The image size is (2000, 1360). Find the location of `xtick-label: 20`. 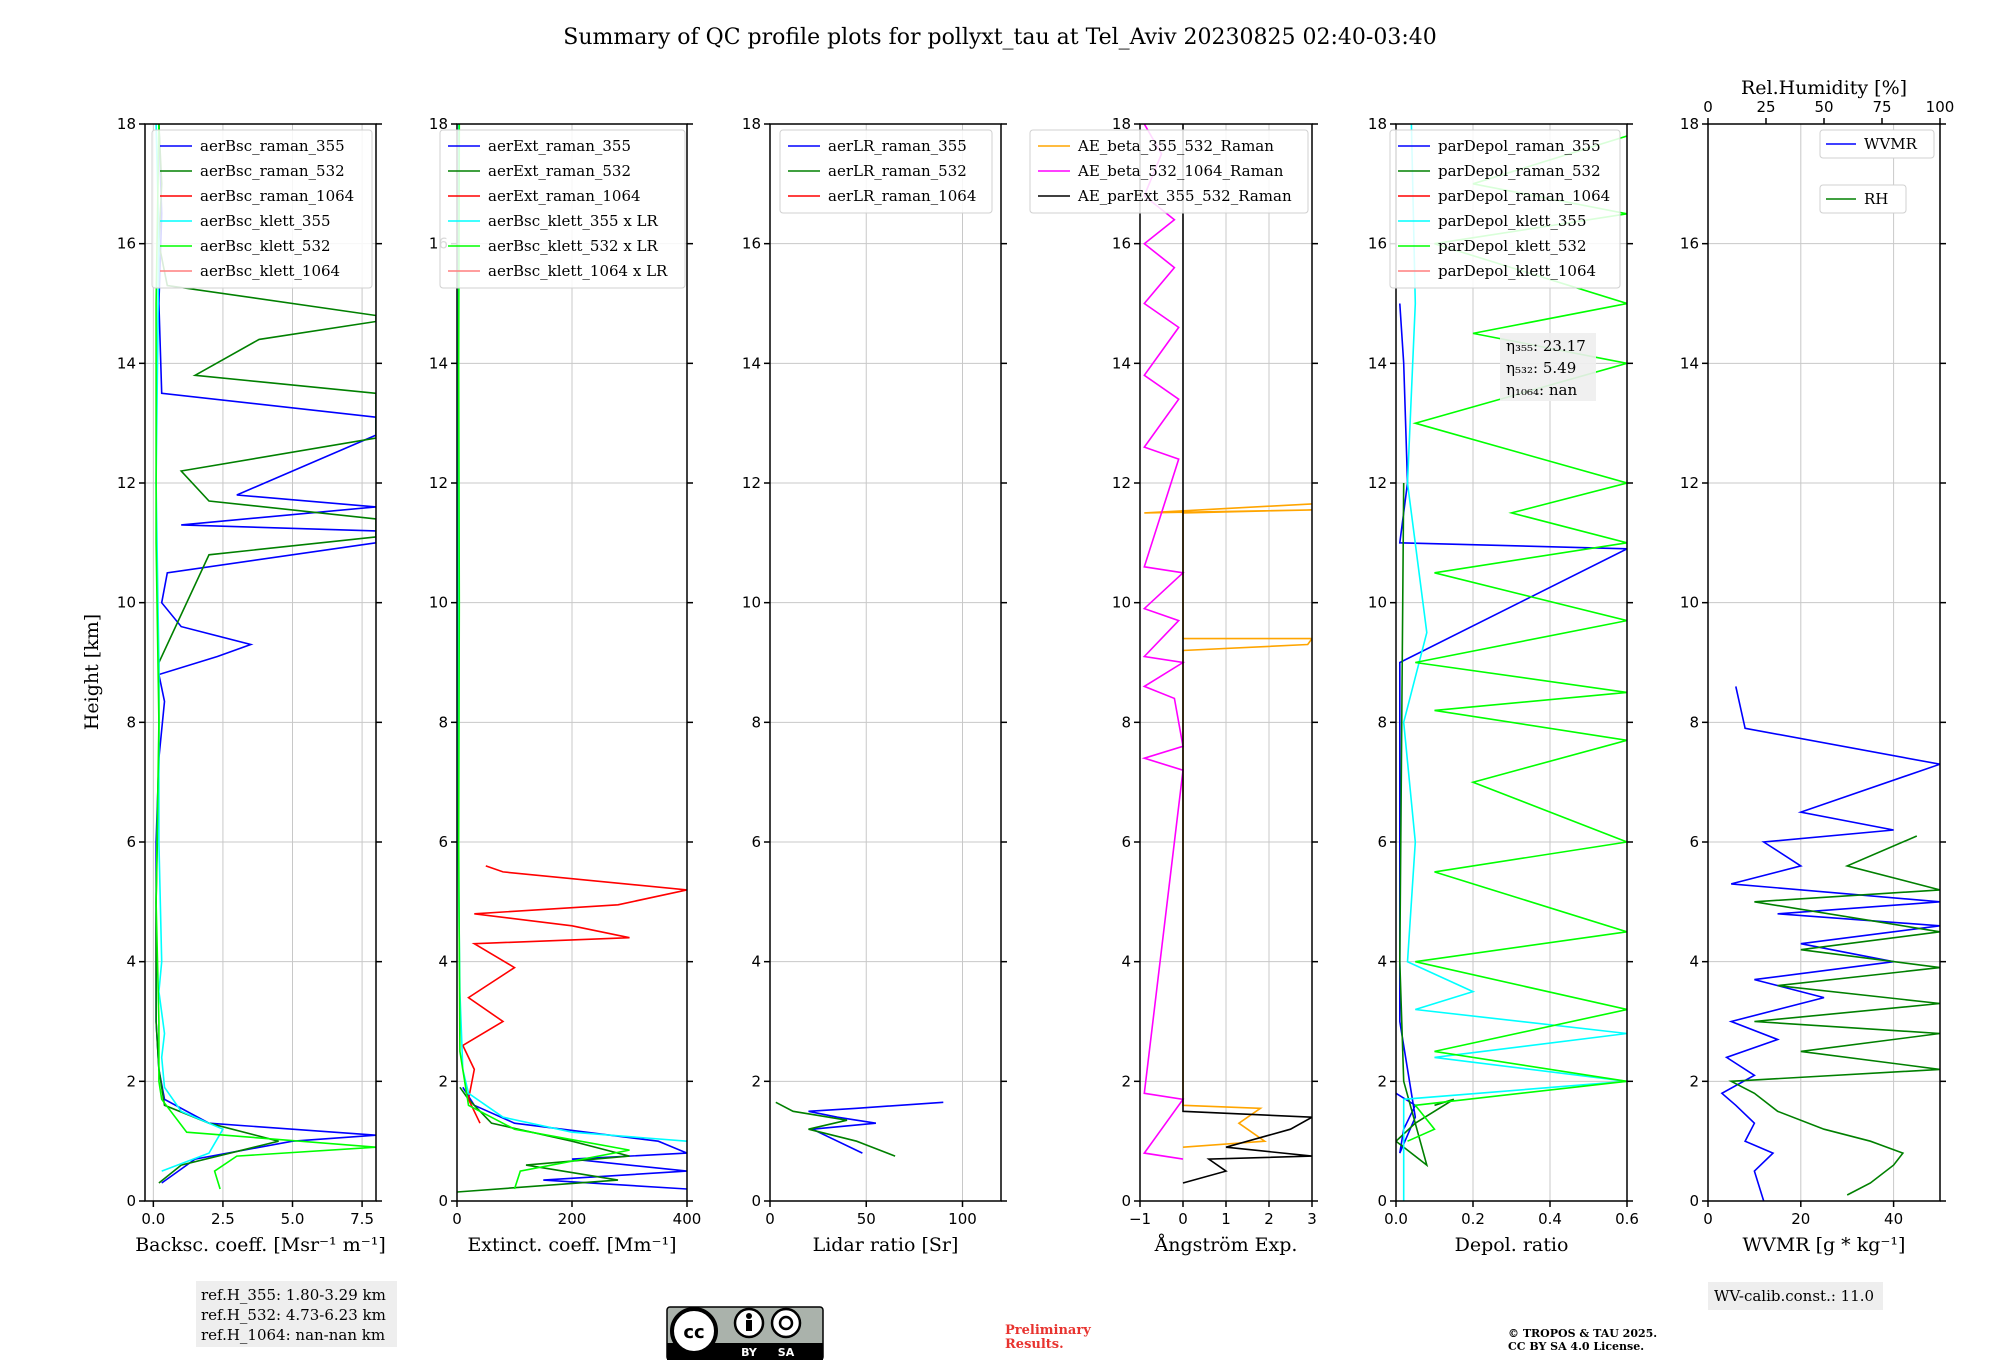

xtick-label: 20 is located at coordinates (1800, 1219).